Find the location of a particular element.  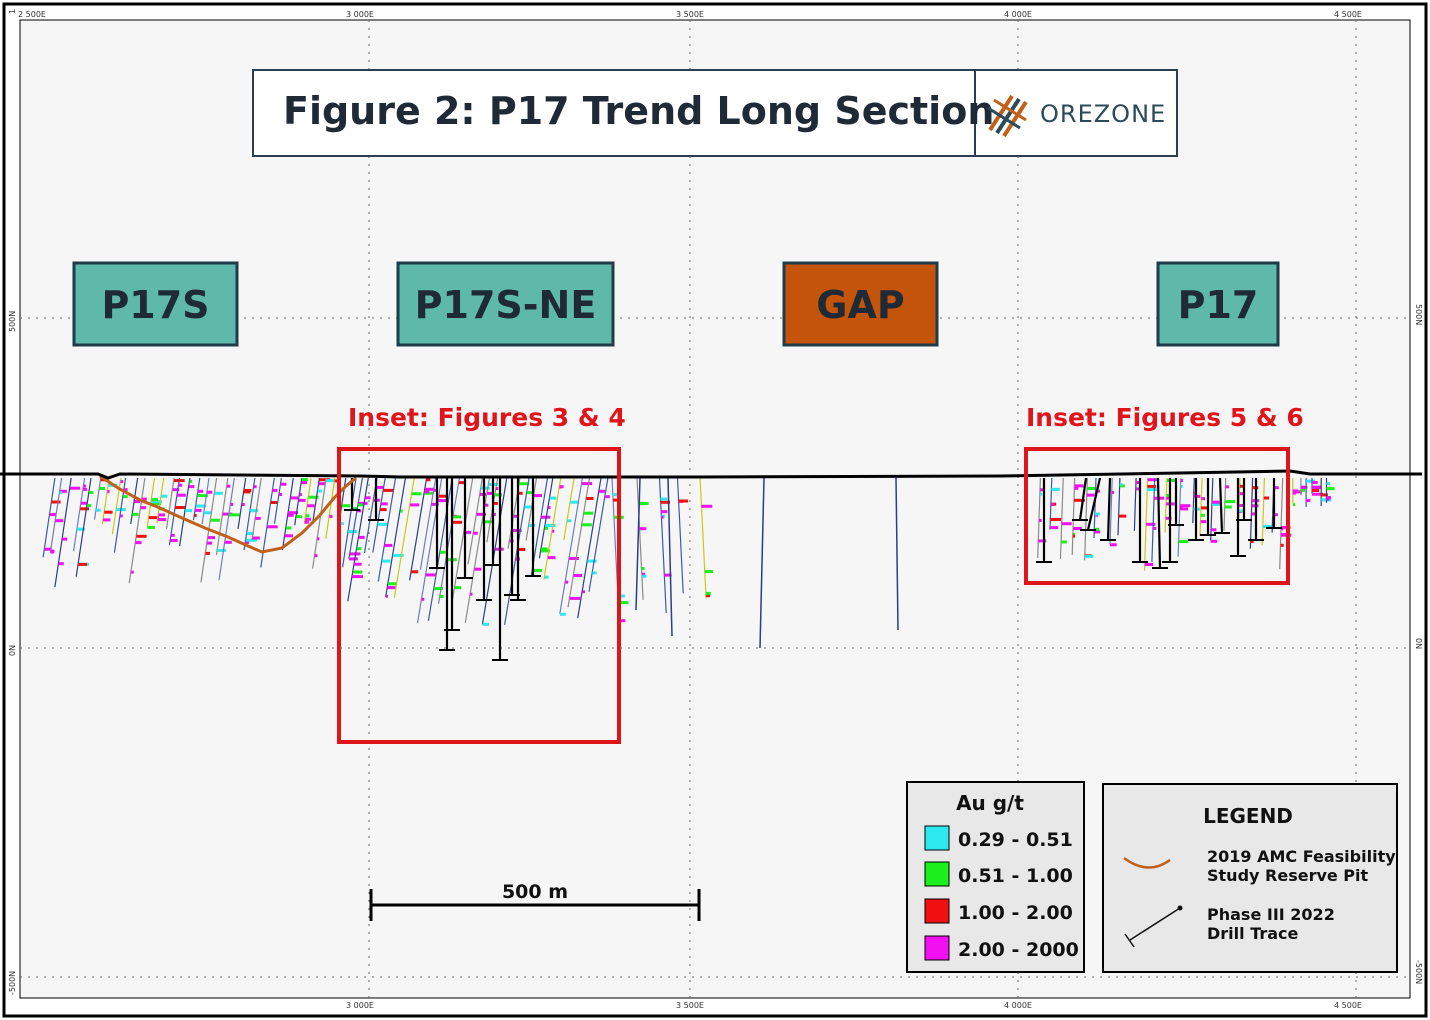

zone-label-text: P17 is located at coordinates (1218, 305).